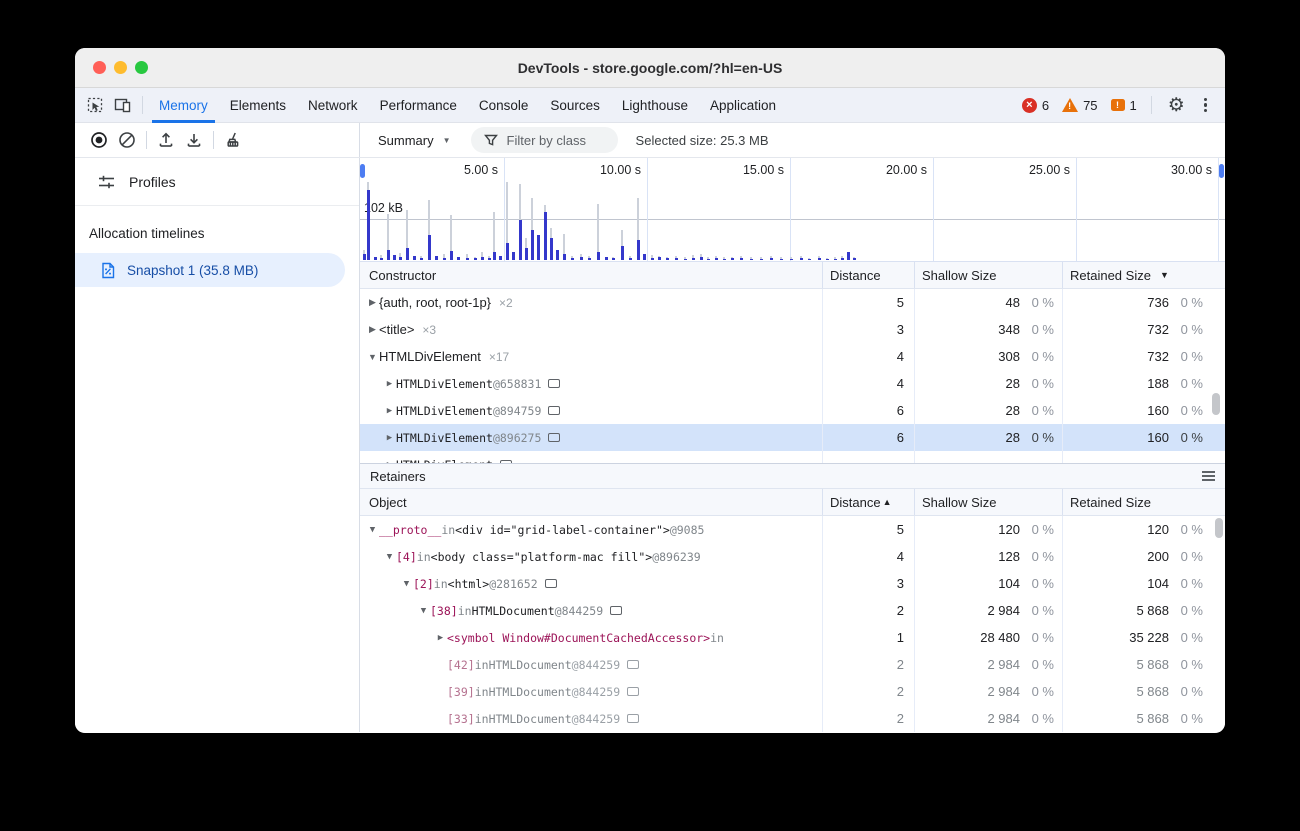 The height and width of the screenshot is (831, 1300). What do you see at coordinates (123, 105) in the screenshot?
I see `device-toolbar-icon` at bounding box center [123, 105].